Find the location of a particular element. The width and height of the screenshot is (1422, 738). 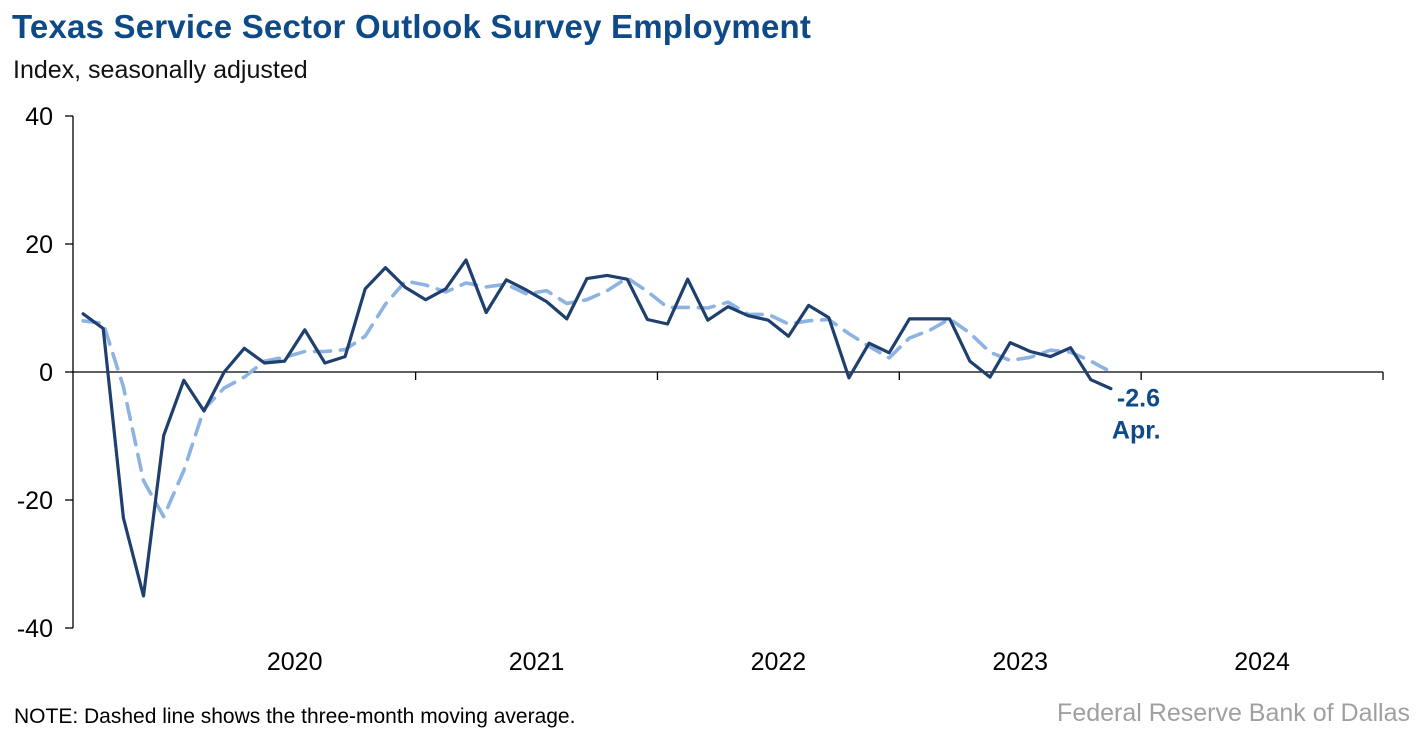

x-tick-label: 2021 is located at coordinates (537, 662).